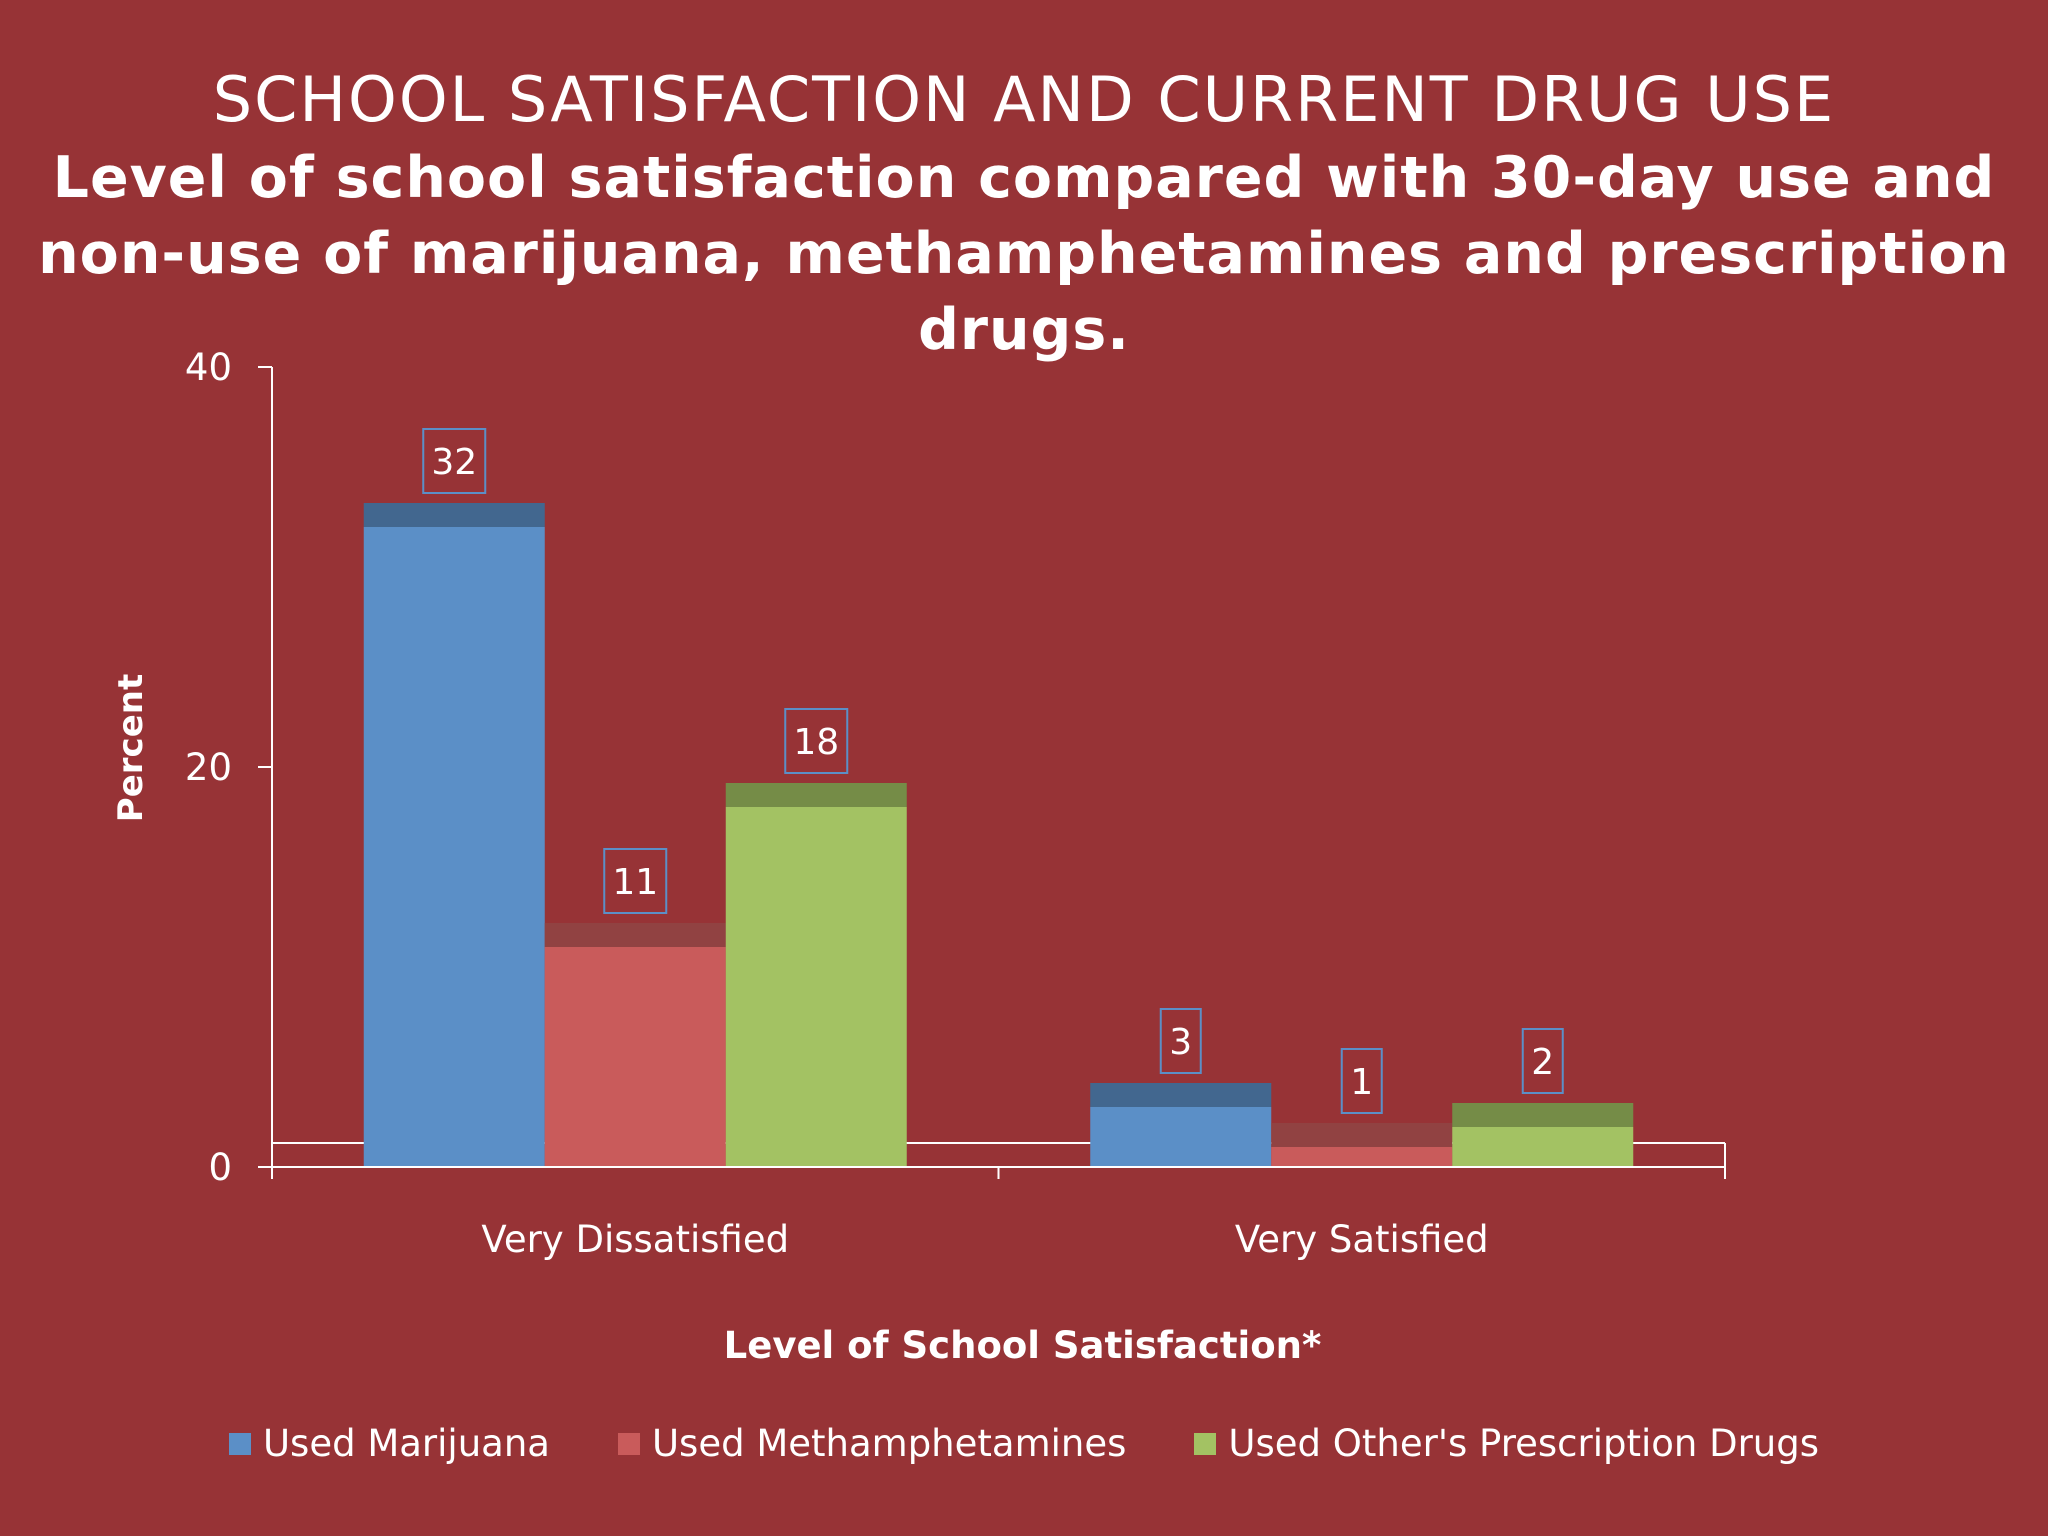 Image resolution: width=2048 pixels, height=1536 pixels. What do you see at coordinates (406, 1443) in the screenshot?
I see `legend-label-0: Used Marijuana` at bounding box center [406, 1443].